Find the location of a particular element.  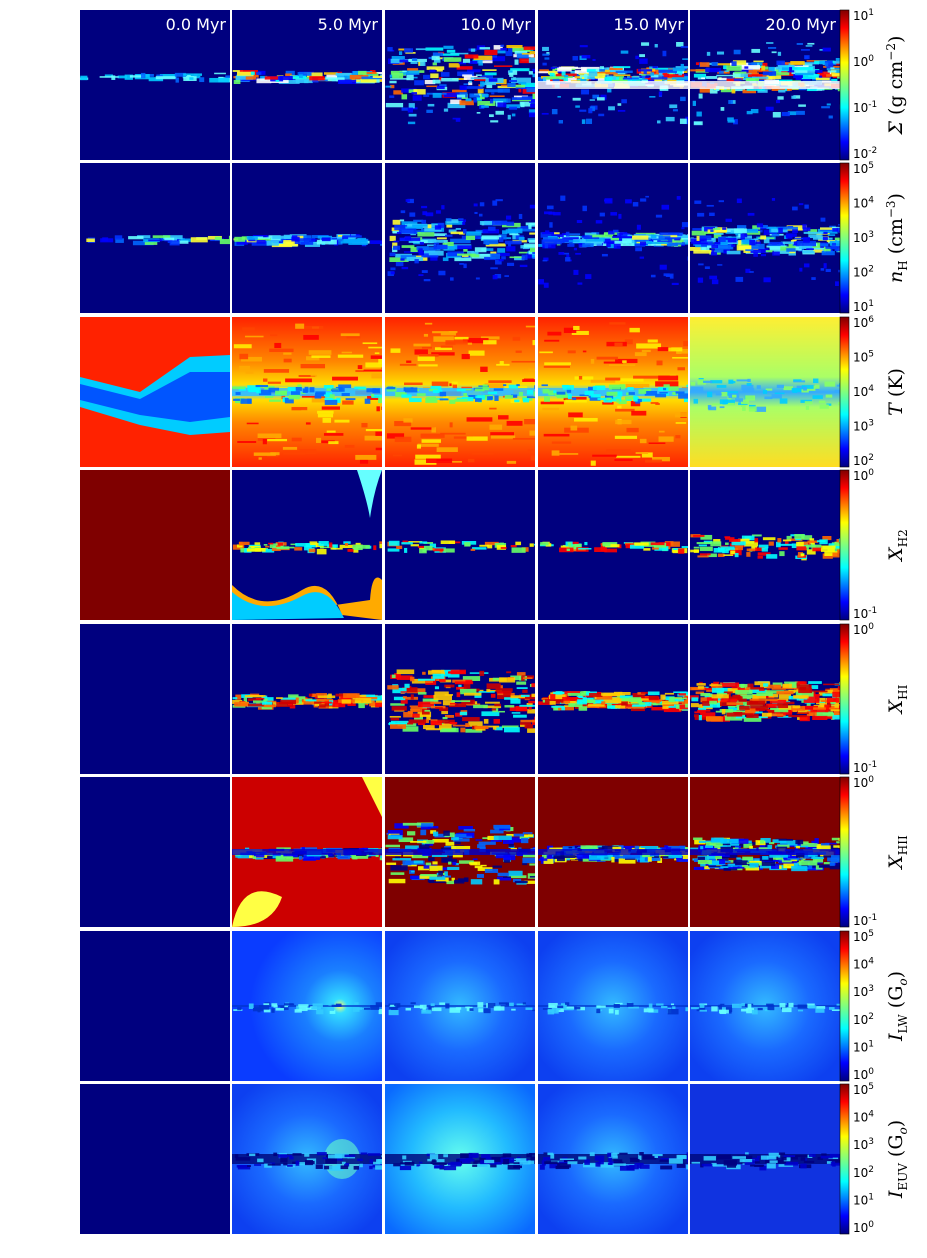

panel-r3-c1 is located at coordinates (155, 392).